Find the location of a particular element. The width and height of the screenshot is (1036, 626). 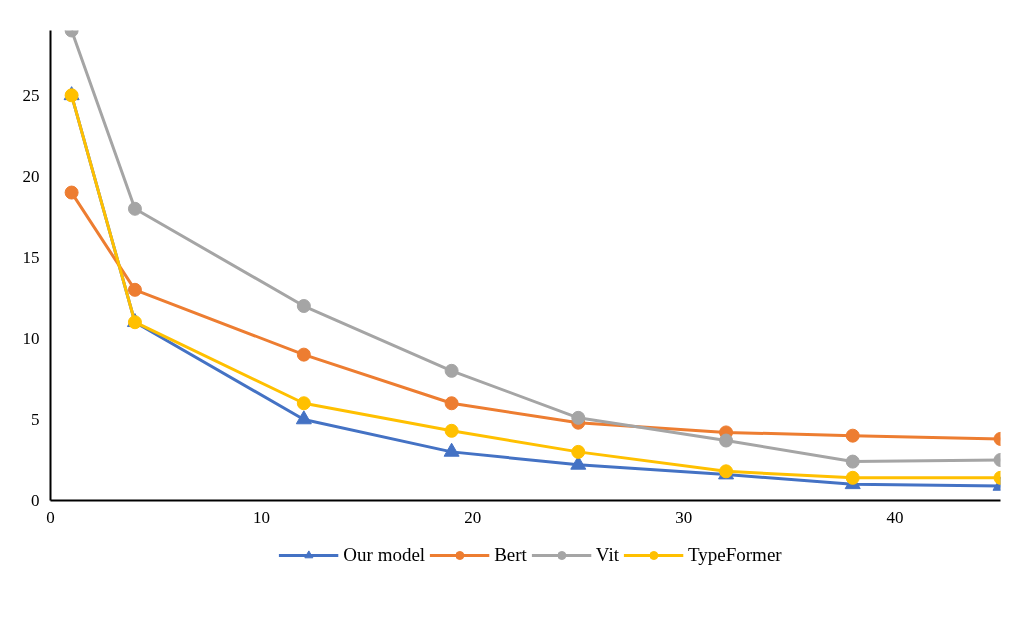

x-tick-label: 10 is located at coordinates (262, 517).